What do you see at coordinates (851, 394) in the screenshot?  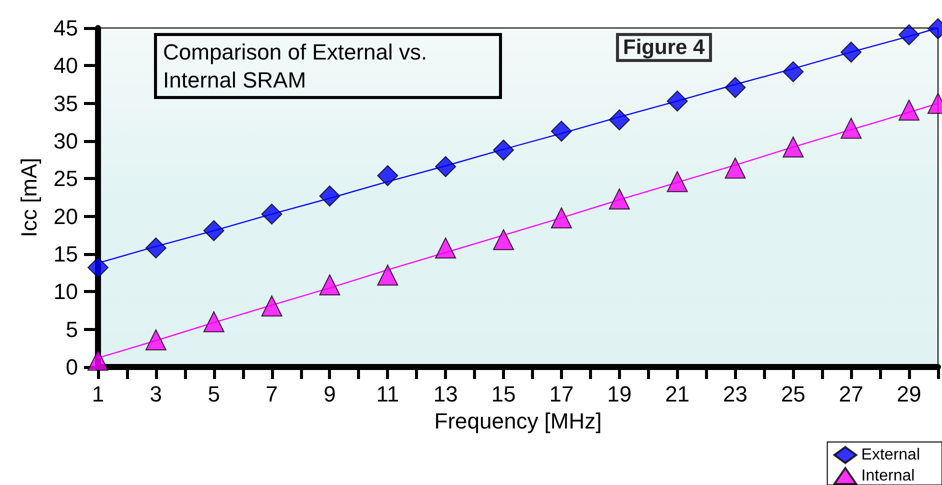 I see `x-tick-label: 27` at bounding box center [851, 394].